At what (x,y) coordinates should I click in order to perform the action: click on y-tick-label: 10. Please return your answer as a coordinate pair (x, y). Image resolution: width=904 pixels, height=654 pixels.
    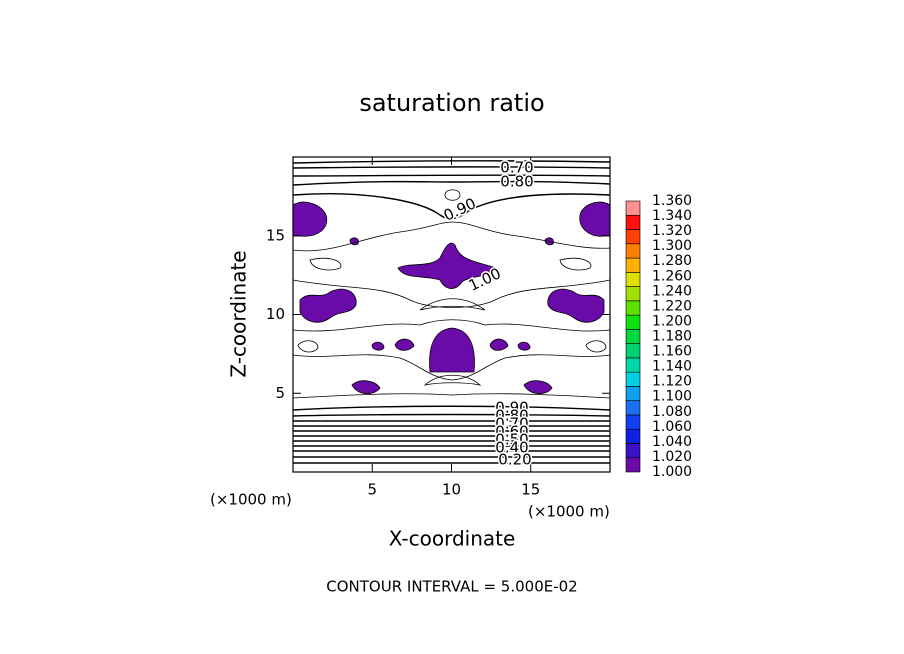
    Looking at the image, I should click on (275, 314).